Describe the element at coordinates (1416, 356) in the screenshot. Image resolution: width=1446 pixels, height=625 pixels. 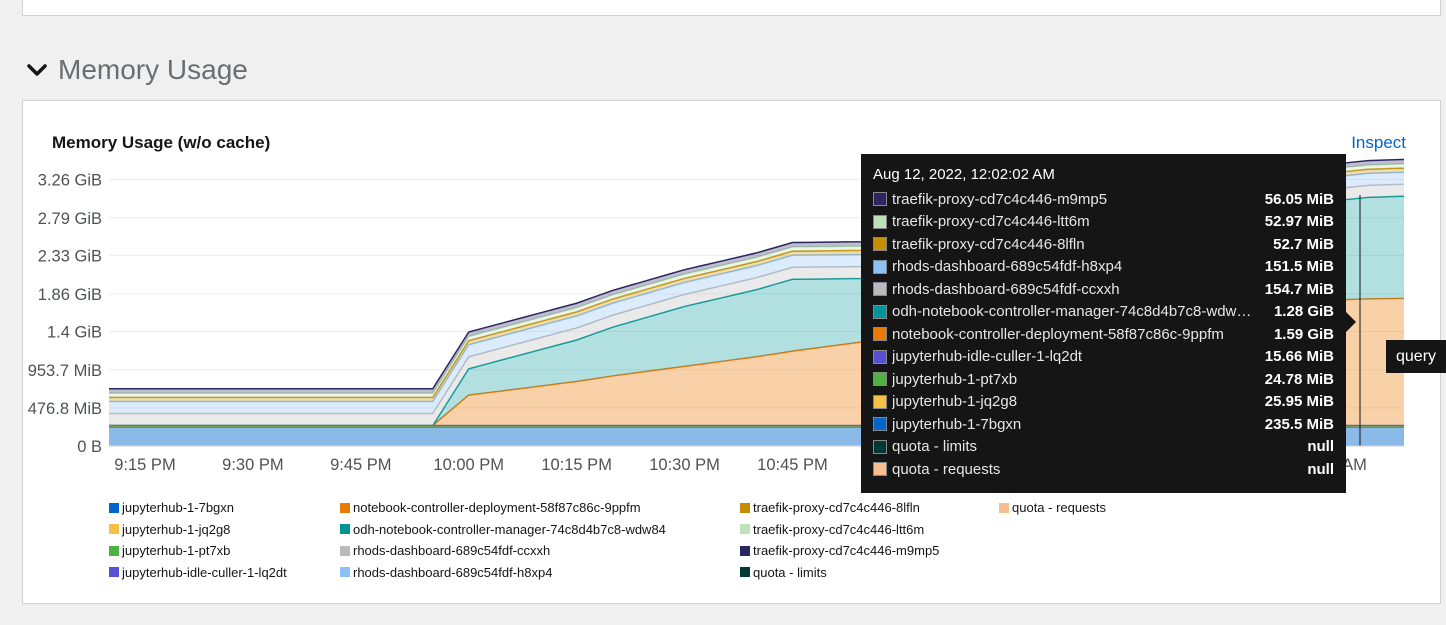
I see `query-tooltip: query` at that location.